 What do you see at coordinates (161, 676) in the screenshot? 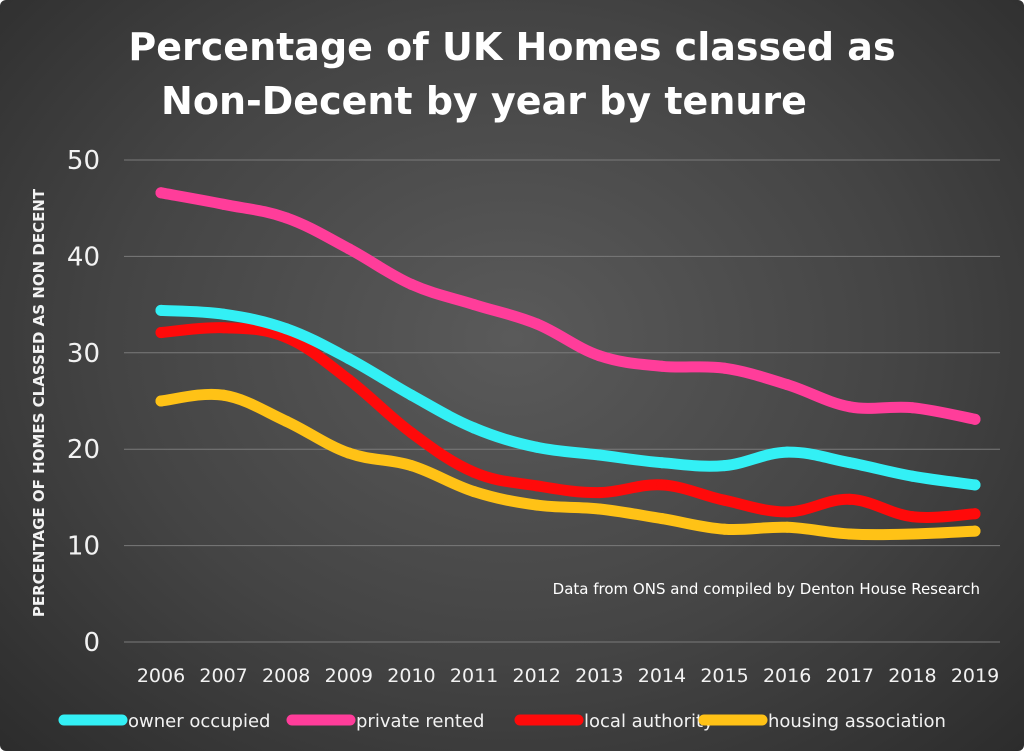
I see `x-tick-2006: 2006` at bounding box center [161, 676].